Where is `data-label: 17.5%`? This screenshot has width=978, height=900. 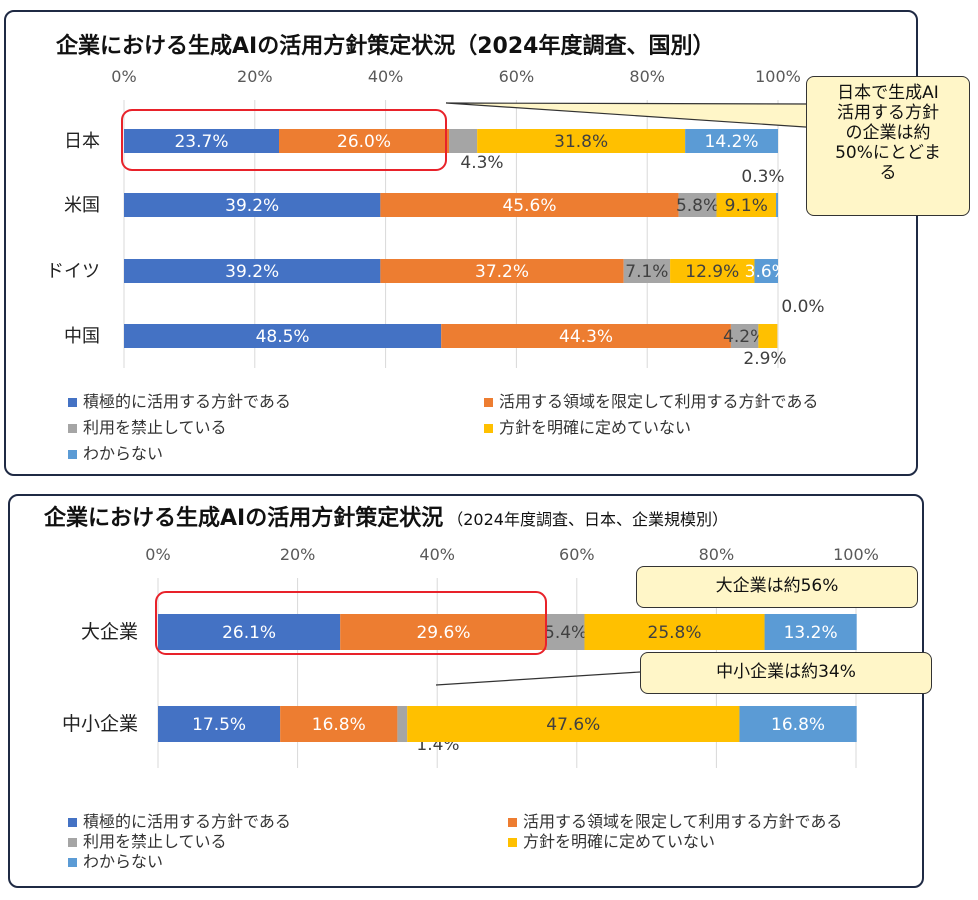 data-label: 17.5% is located at coordinates (219, 725).